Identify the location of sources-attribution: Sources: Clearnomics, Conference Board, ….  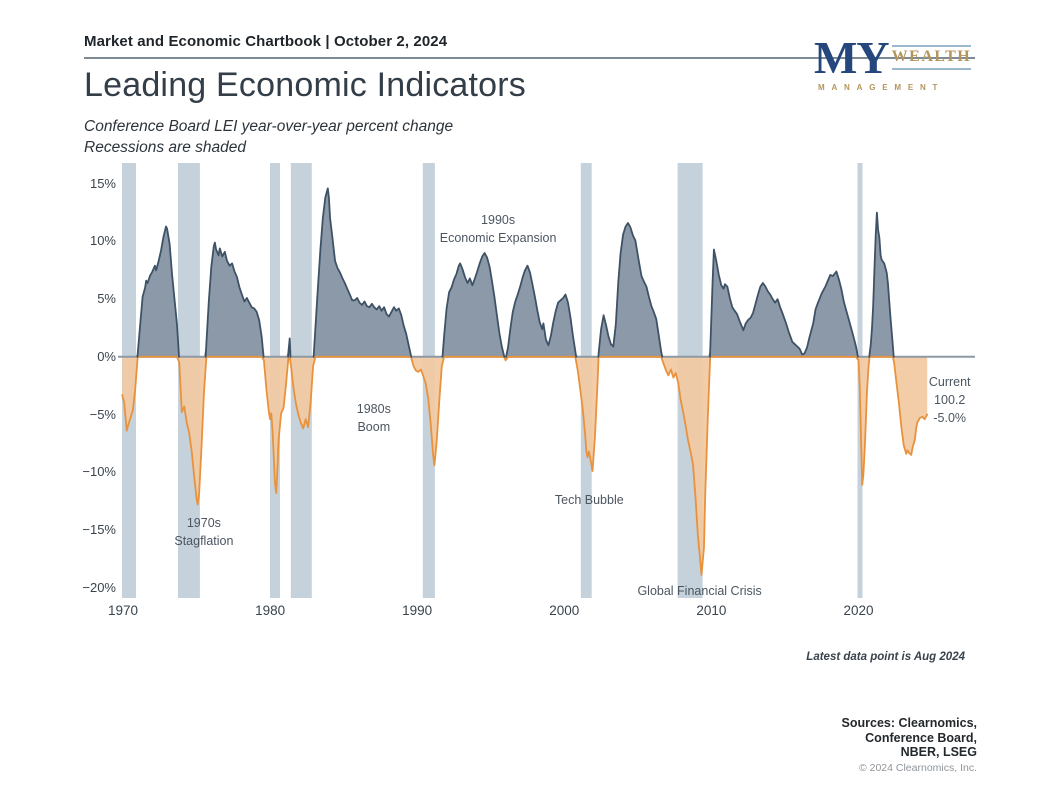
(909, 738).